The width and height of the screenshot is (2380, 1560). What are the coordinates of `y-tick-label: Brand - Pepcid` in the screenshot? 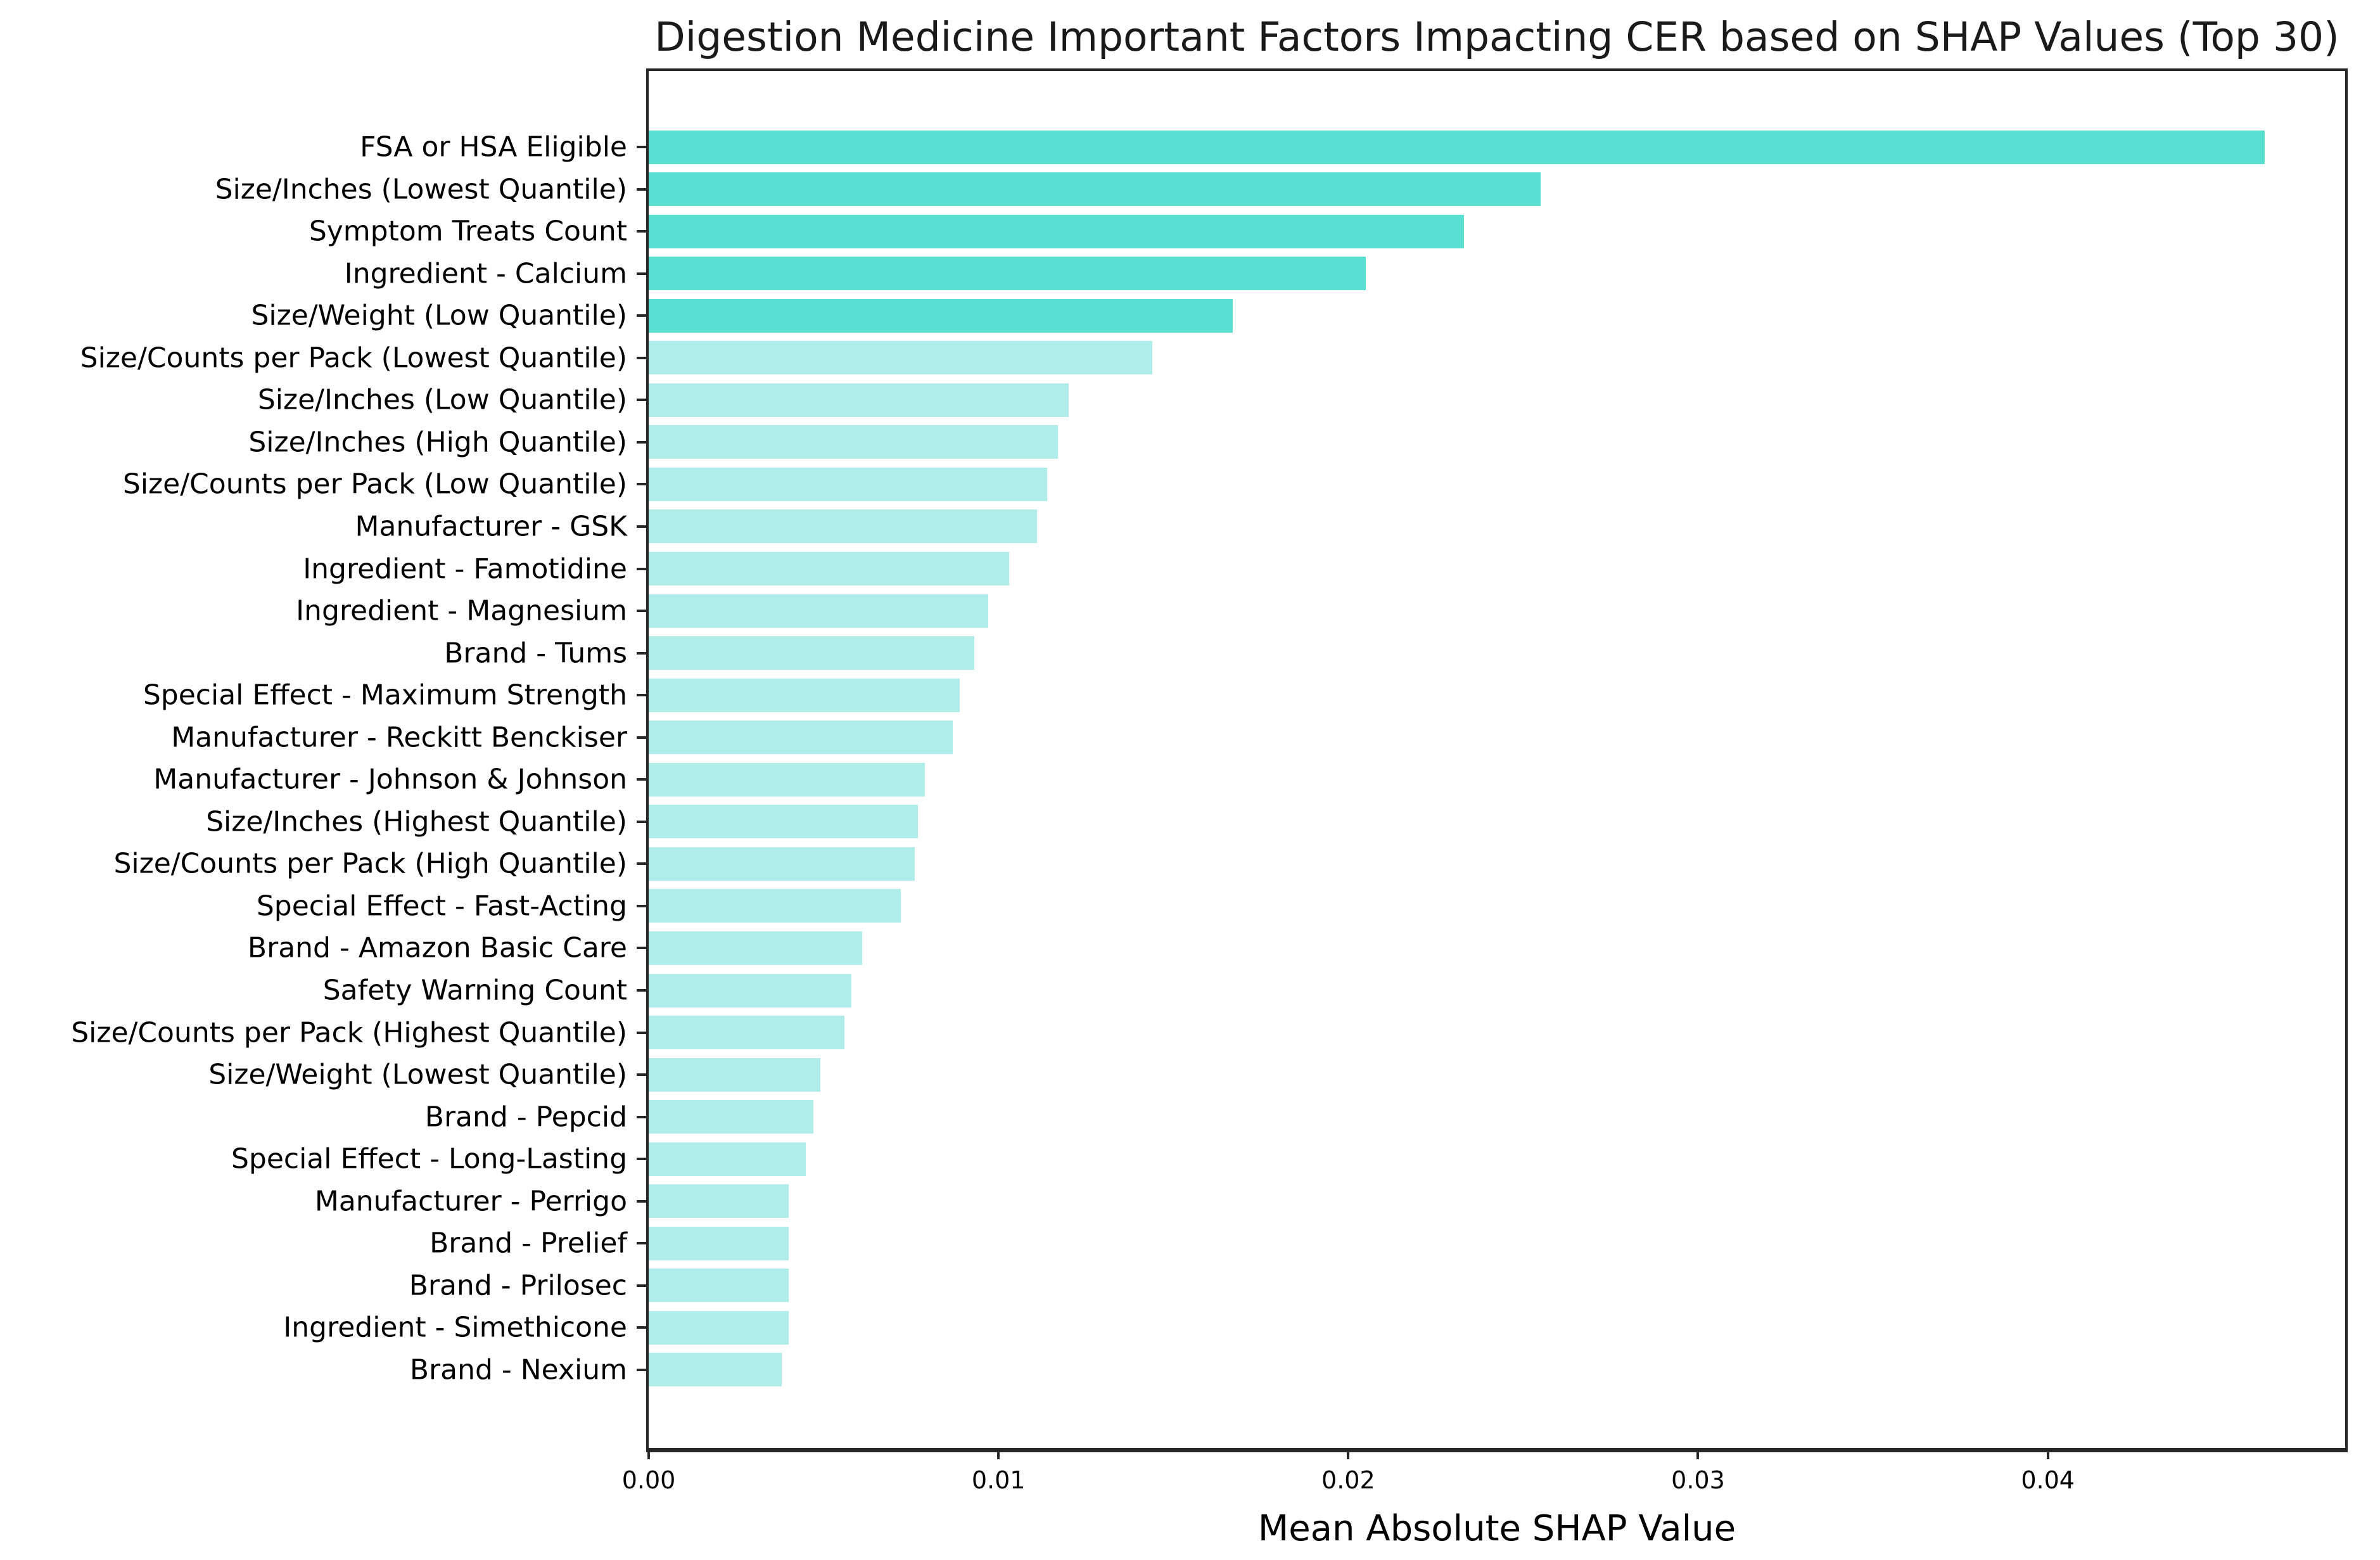 It's located at (525, 1117).